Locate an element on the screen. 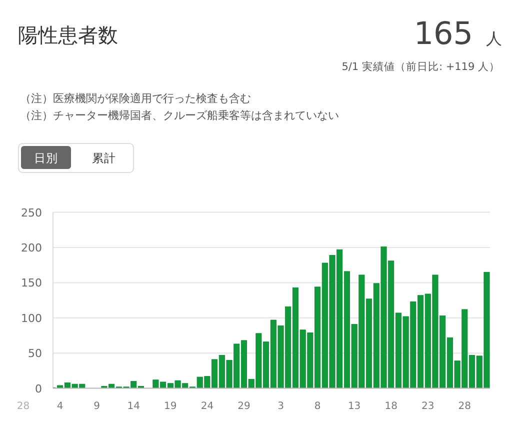  y-tick-label: 0 is located at coordinates (38, 389).